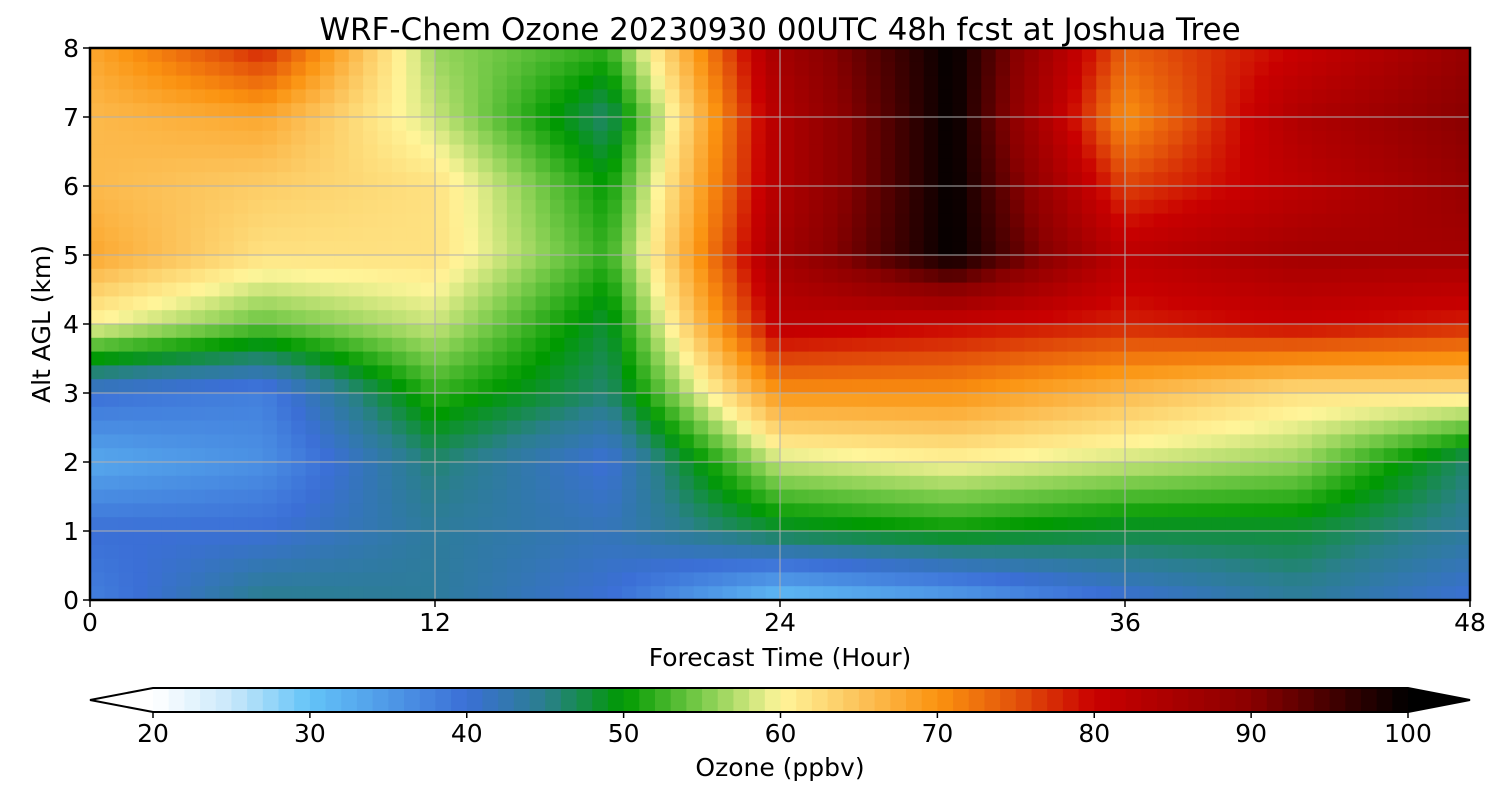 This screenshot has width=1500, height=800. What do you see at coordinates (1408, 733) in the screenshot?
I see `colorbar-tick-label: 100` at bounding box center [1408, 733].